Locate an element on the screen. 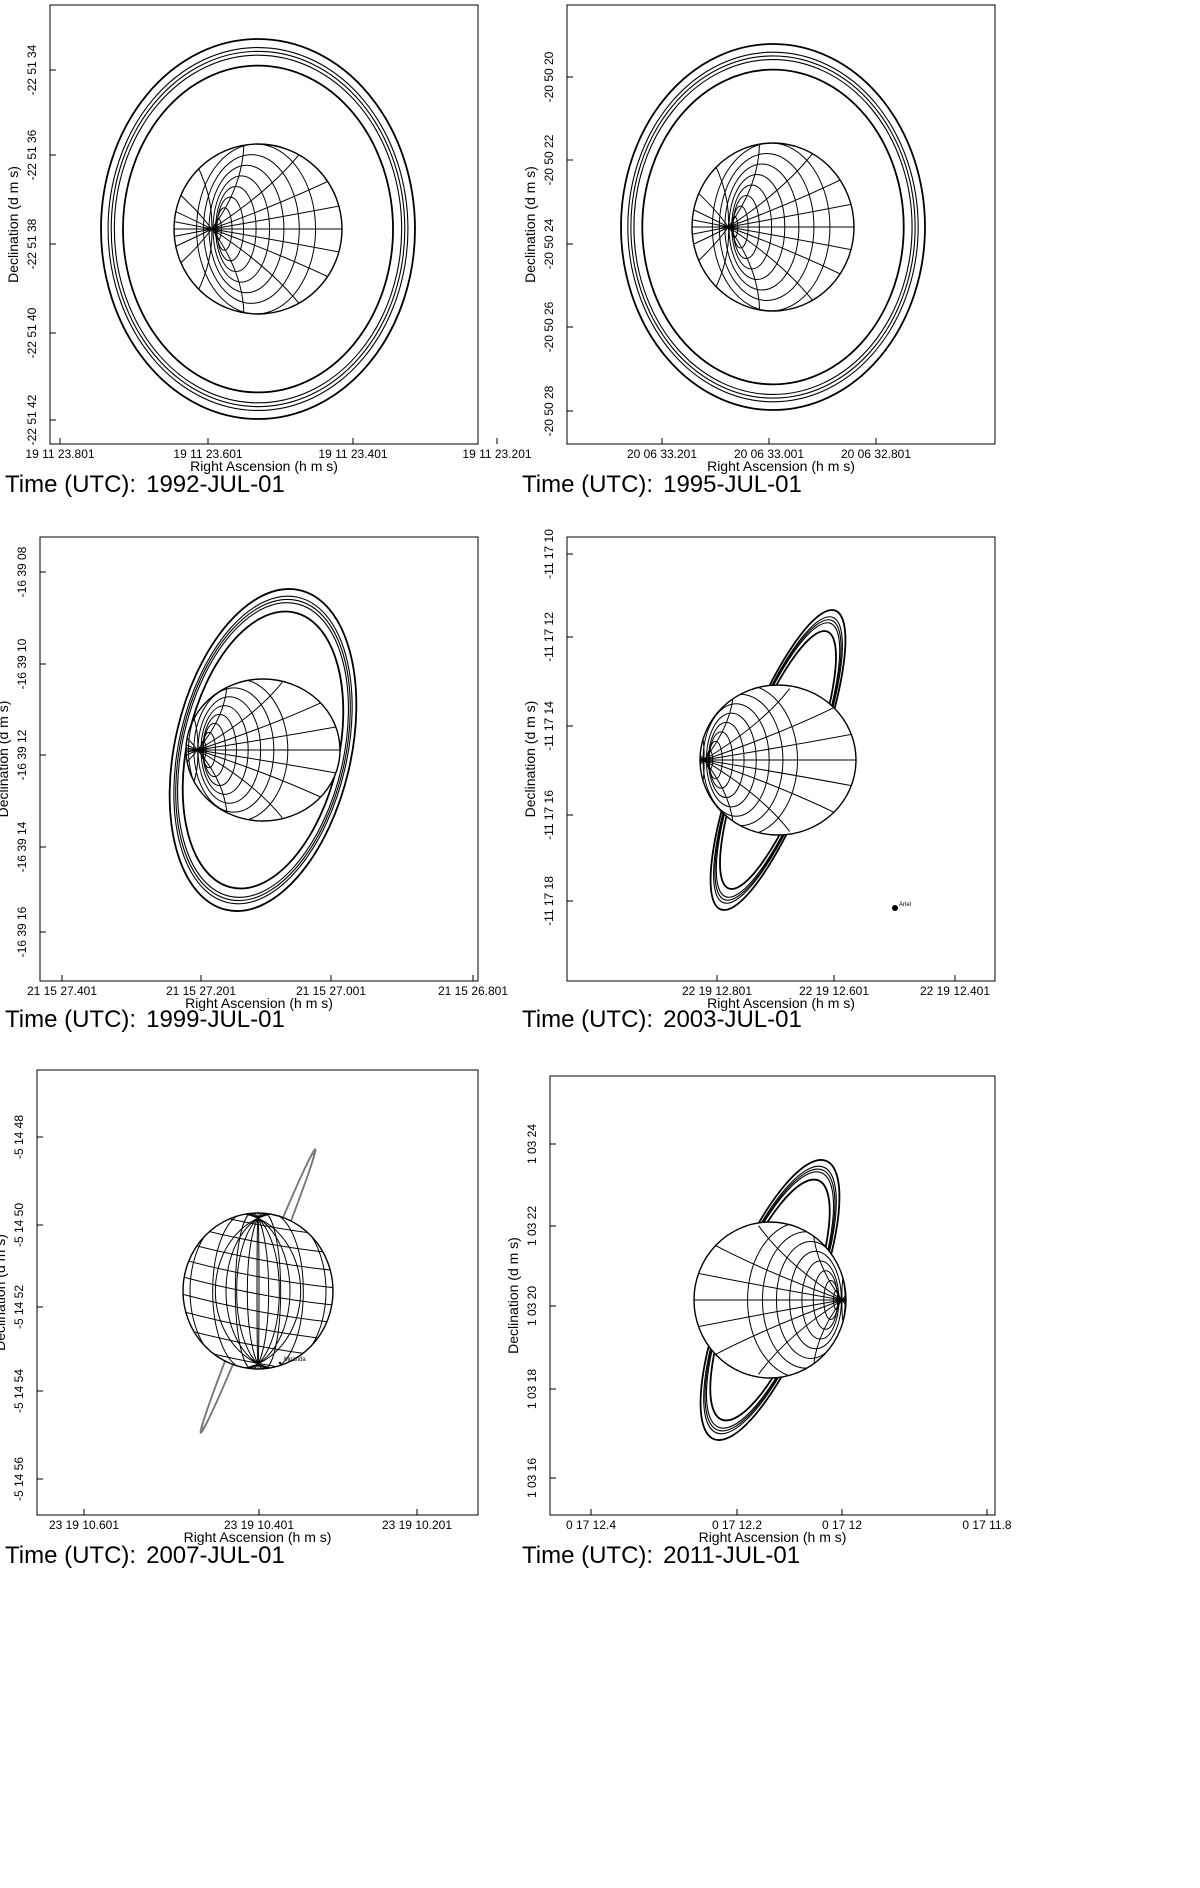 The image size is (1200, 1888). y-tick-label: -11 17 12 is located at coordinates (549, 637).